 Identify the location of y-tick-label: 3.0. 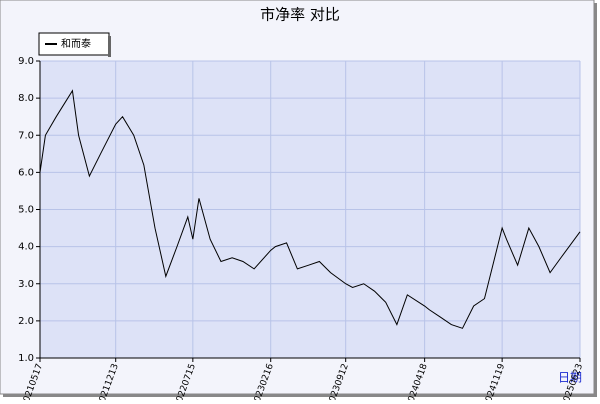
(26, 284).